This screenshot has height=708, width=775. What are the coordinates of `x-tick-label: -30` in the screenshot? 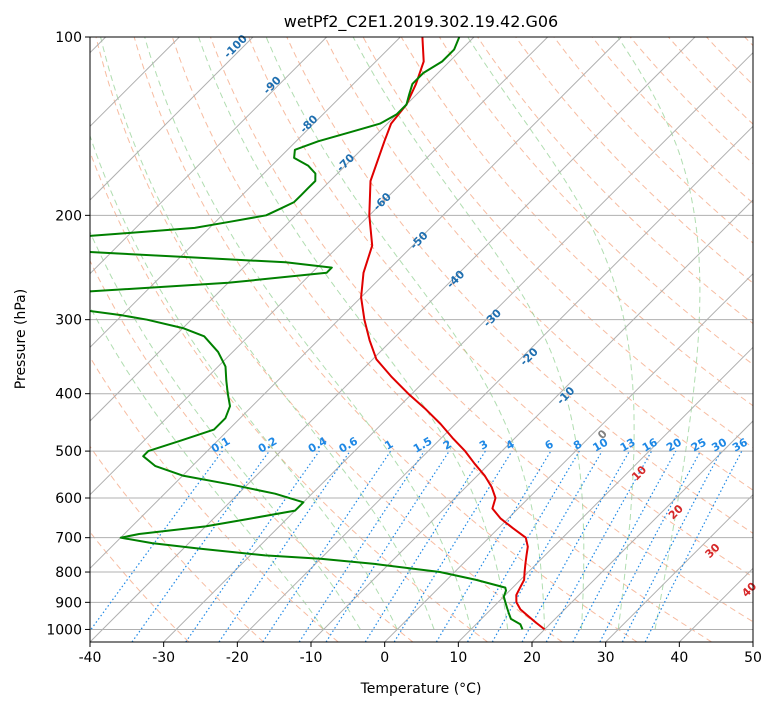 It's located at (163, 658).